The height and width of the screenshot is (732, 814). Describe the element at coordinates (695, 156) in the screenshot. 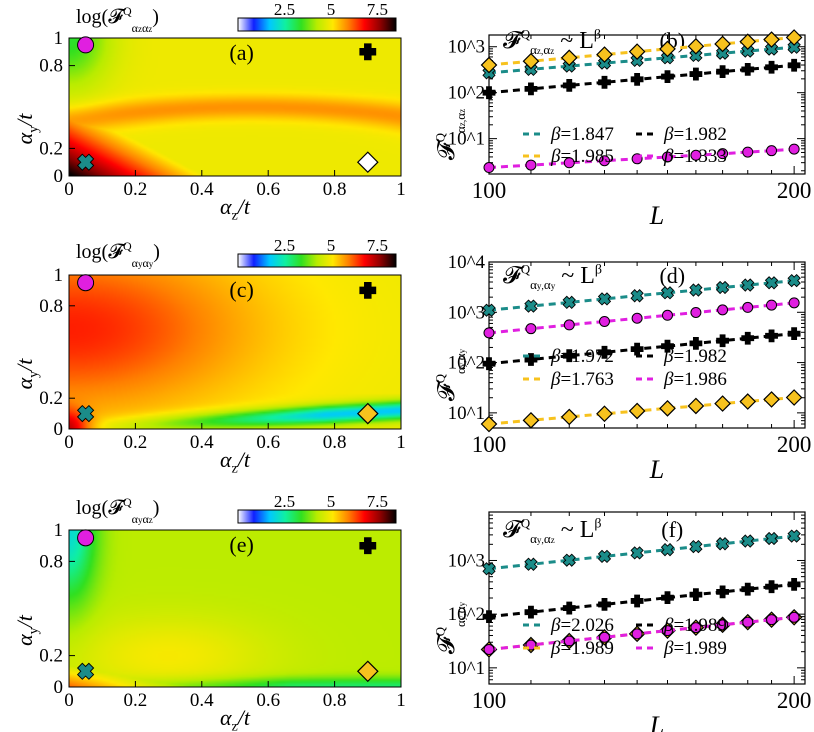

I see `legend-label: β=1.333` at that location.